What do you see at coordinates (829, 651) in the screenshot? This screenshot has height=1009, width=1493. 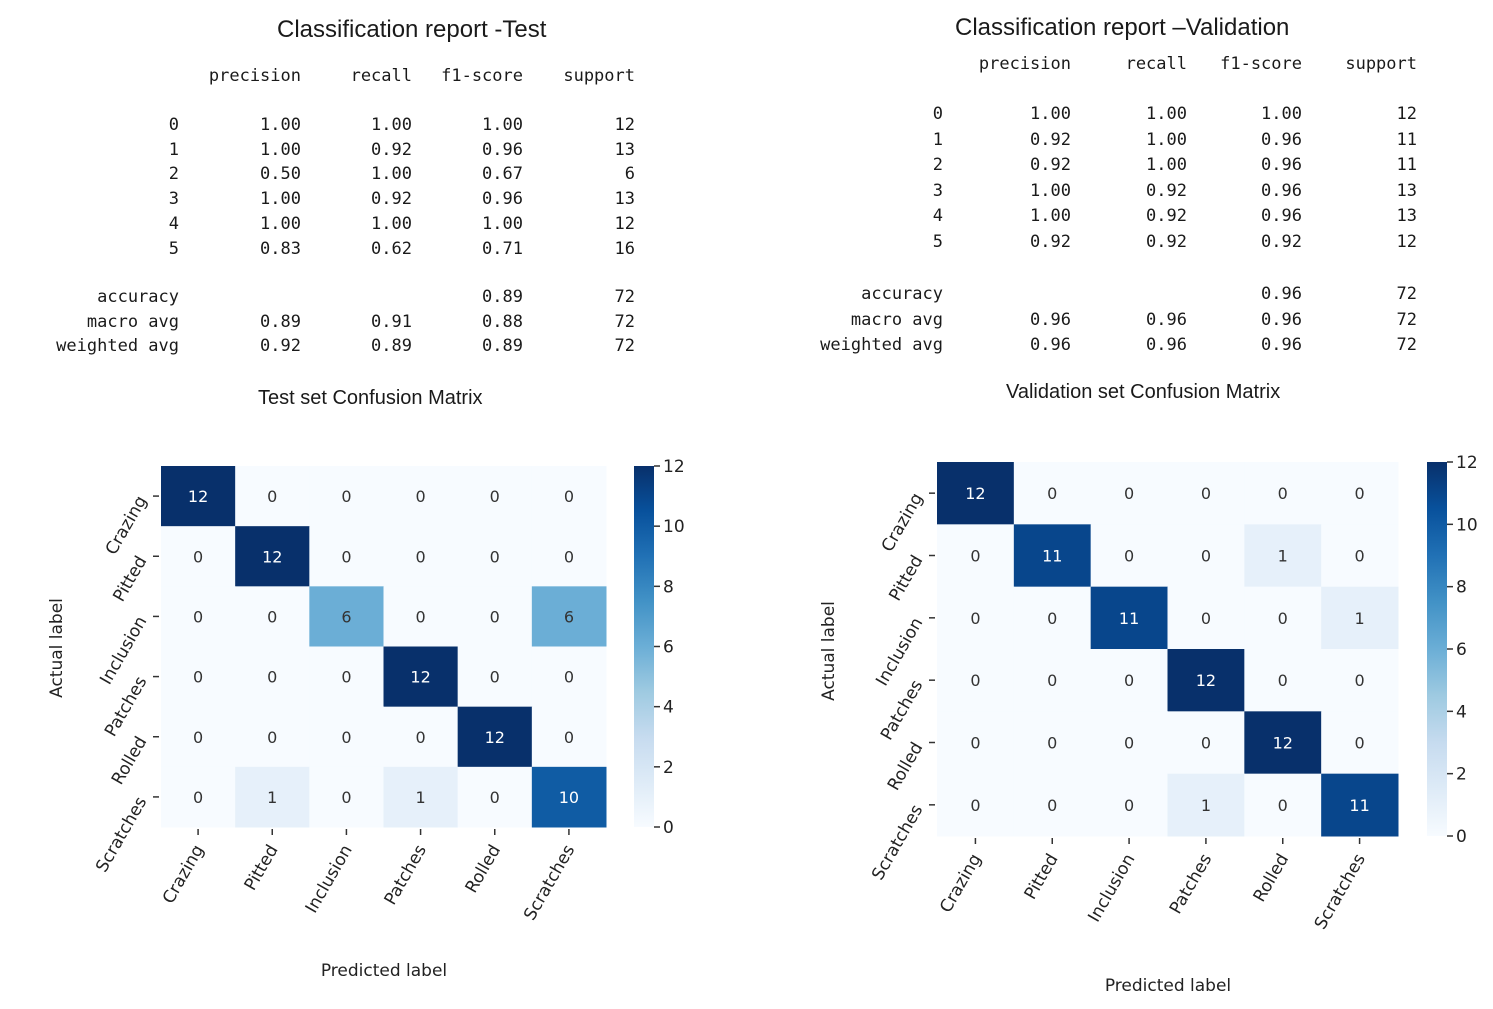 I see `y-axis-label: Actual label` at bounding box center [829, 651].